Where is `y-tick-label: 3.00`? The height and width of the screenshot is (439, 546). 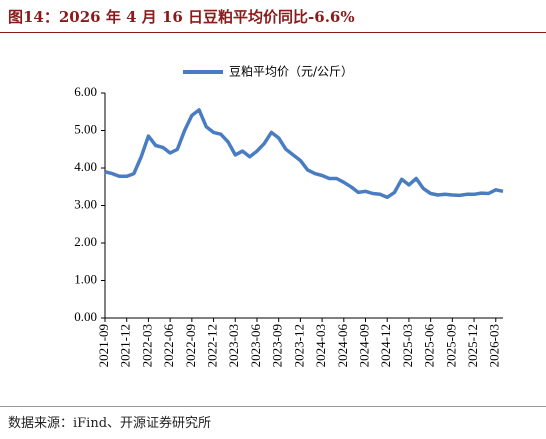
y-tick-label: 3.00 is located at coordinates (85, 203).